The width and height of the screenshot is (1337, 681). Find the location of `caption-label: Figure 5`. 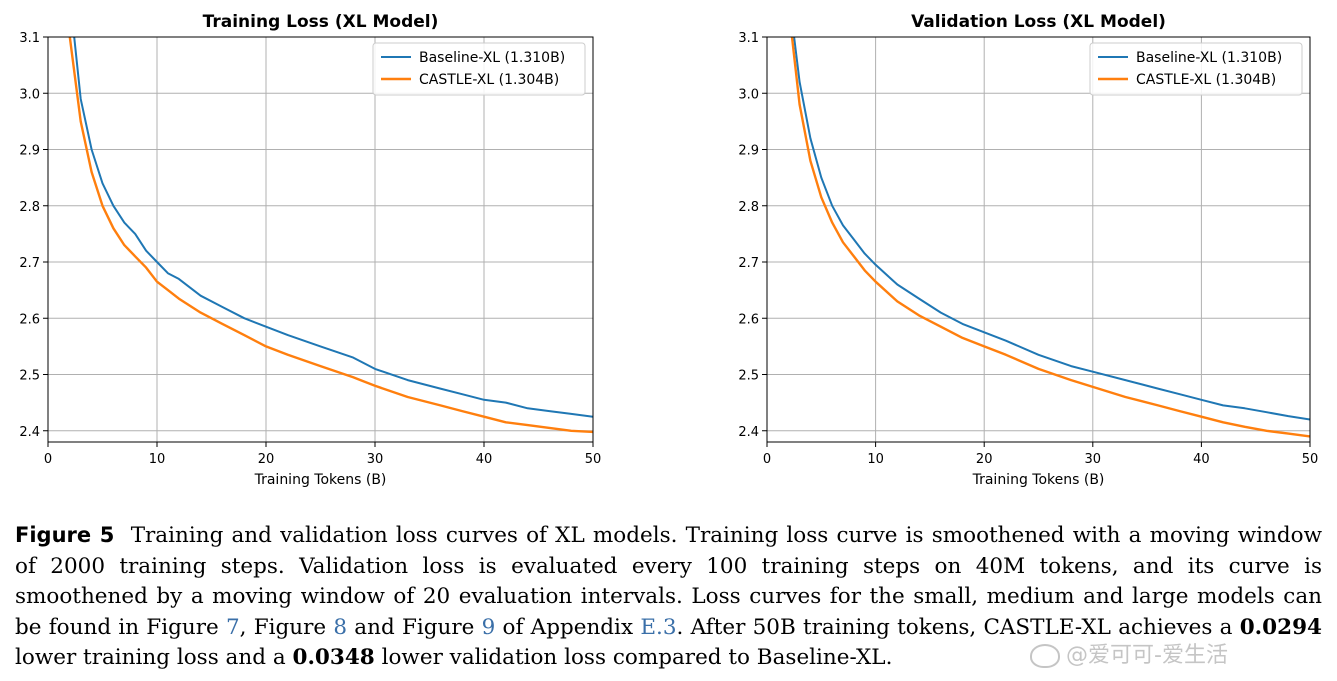

caption-label: Figure 5 is located at coordinates (65, 535).